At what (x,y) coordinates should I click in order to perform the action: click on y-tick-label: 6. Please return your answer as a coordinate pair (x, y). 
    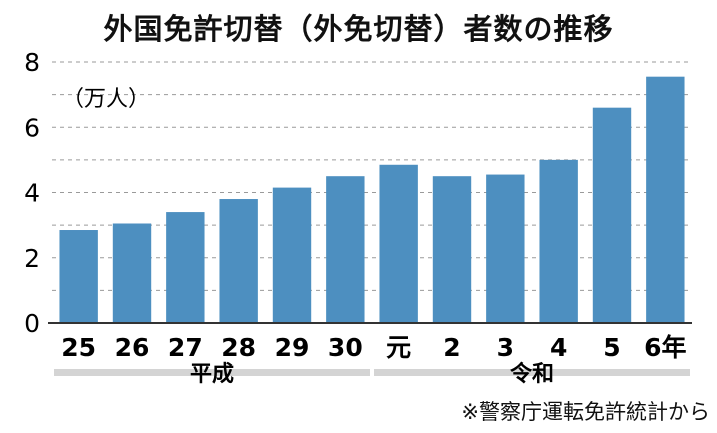
    Looking at the image, I should click on (32, 127).